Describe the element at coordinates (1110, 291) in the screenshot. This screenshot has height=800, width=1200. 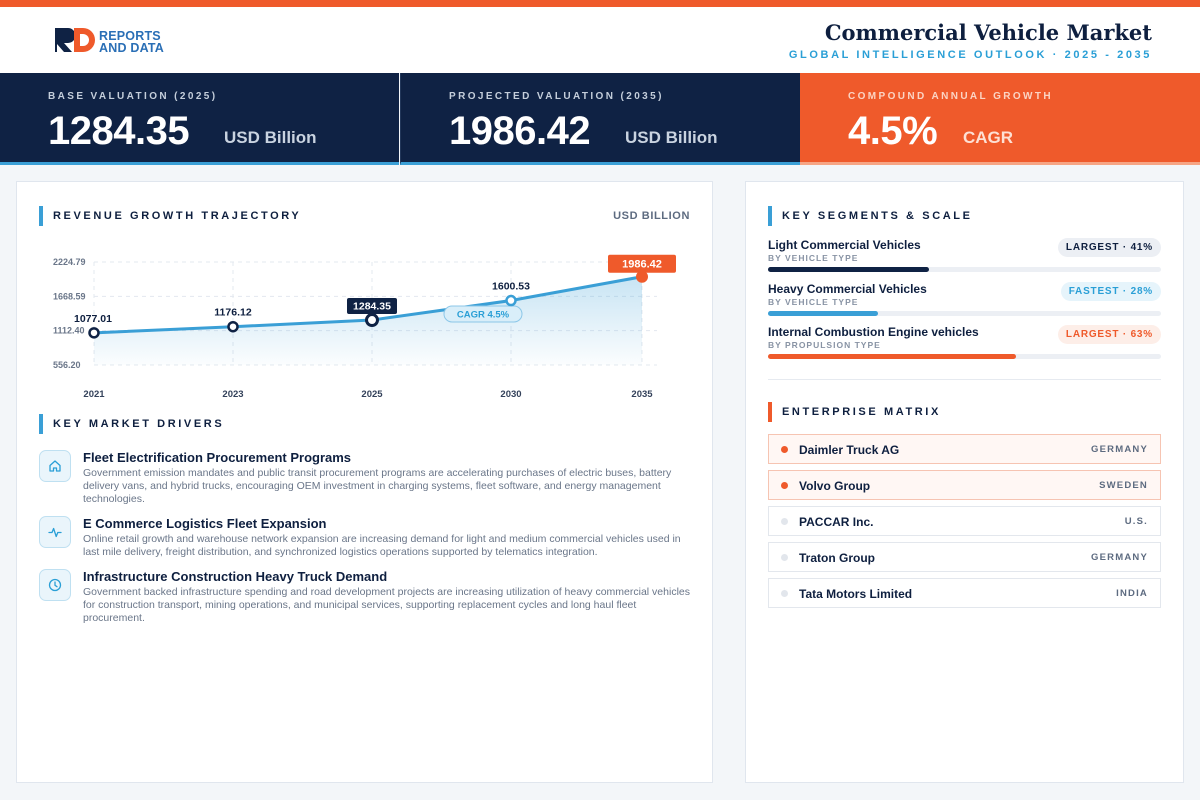
I see `segment-badge: FASTEST · 28%` at that location.